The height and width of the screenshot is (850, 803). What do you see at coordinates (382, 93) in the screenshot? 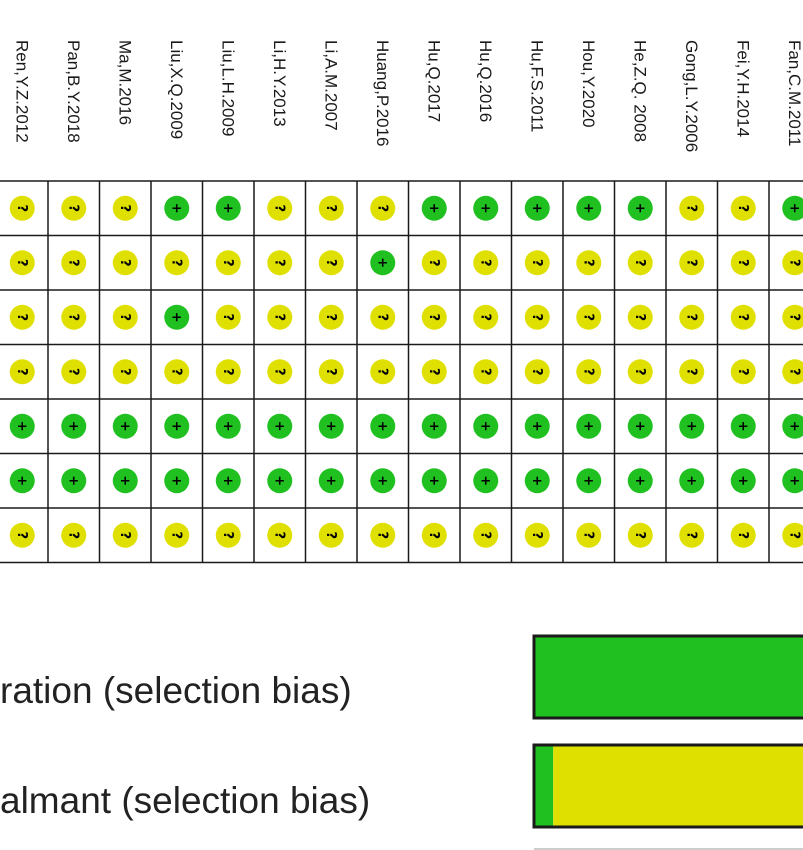
I see `study-label: Huang,P.2016` at bounding box center [382, 93].